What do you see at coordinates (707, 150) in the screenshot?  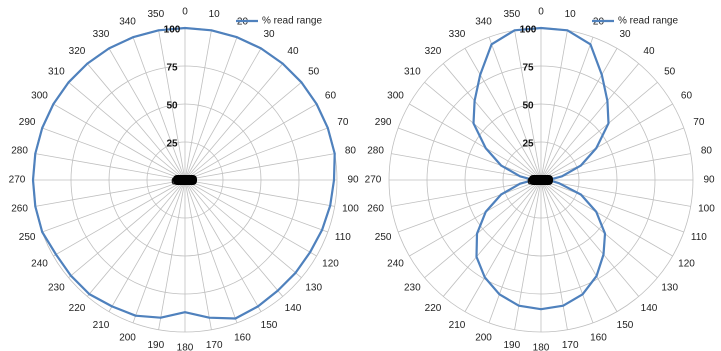 I see `angle-tick-label: 80` at bounding box center [707, 150].